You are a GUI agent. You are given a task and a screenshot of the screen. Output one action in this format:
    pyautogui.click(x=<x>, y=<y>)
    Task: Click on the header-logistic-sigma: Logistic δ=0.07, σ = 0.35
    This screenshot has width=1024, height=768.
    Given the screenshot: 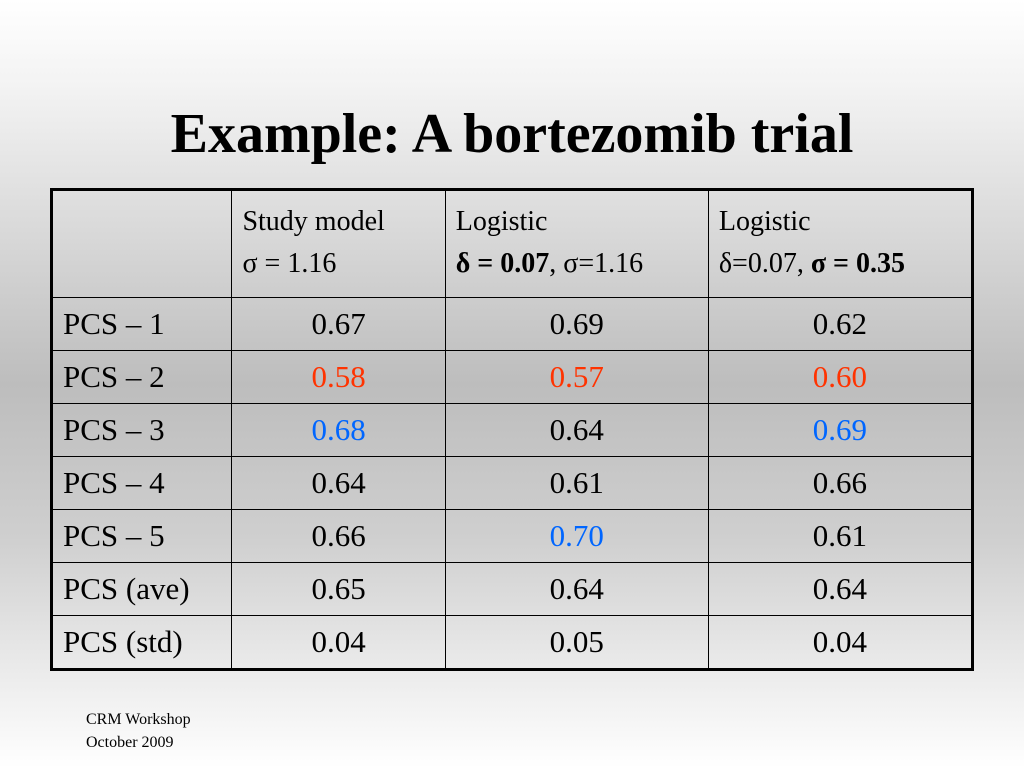 What is the action you would take?
    pyautogui.click(x=840, y=243)
    